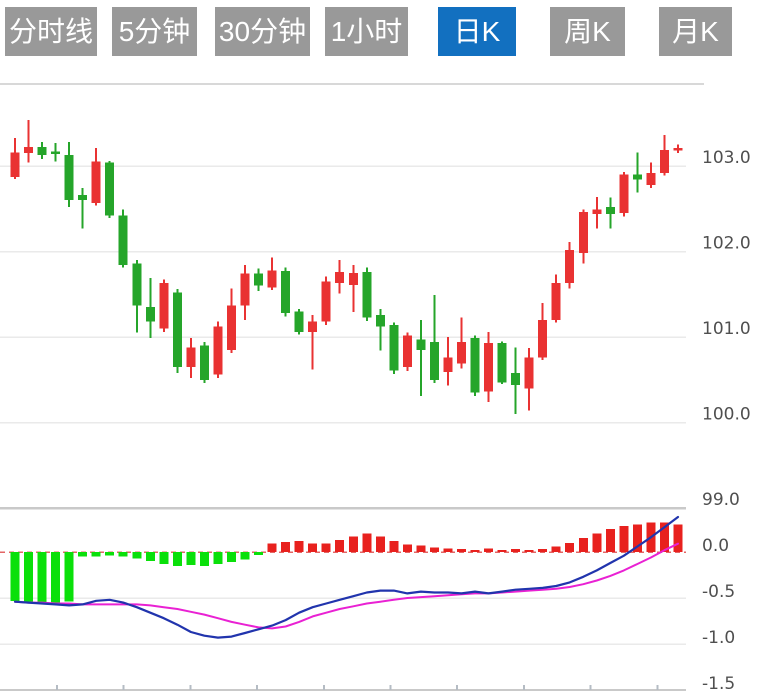  What do you see at coordinates (726, 329) in the screenshot?
I see `price-axis-label: 101.0` at bounding box center [726, 329].